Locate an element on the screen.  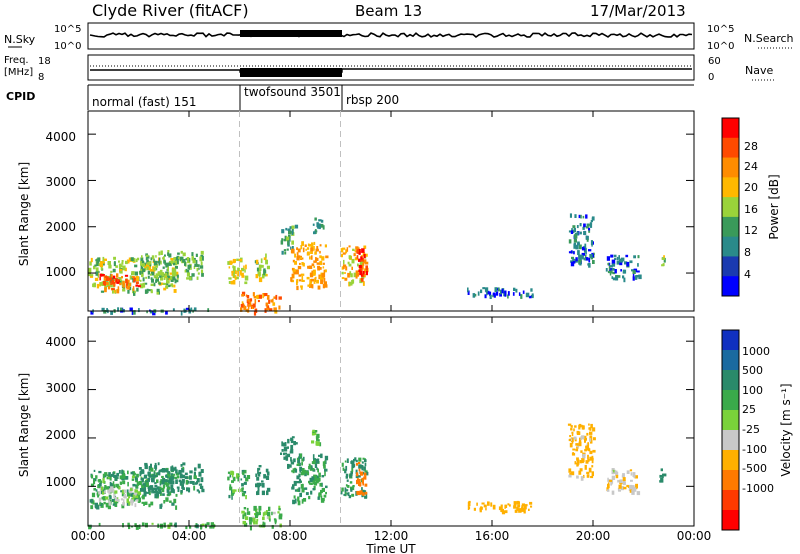
velocity-bar-tick-neg100: -100 is located at coordinates (754, 449).